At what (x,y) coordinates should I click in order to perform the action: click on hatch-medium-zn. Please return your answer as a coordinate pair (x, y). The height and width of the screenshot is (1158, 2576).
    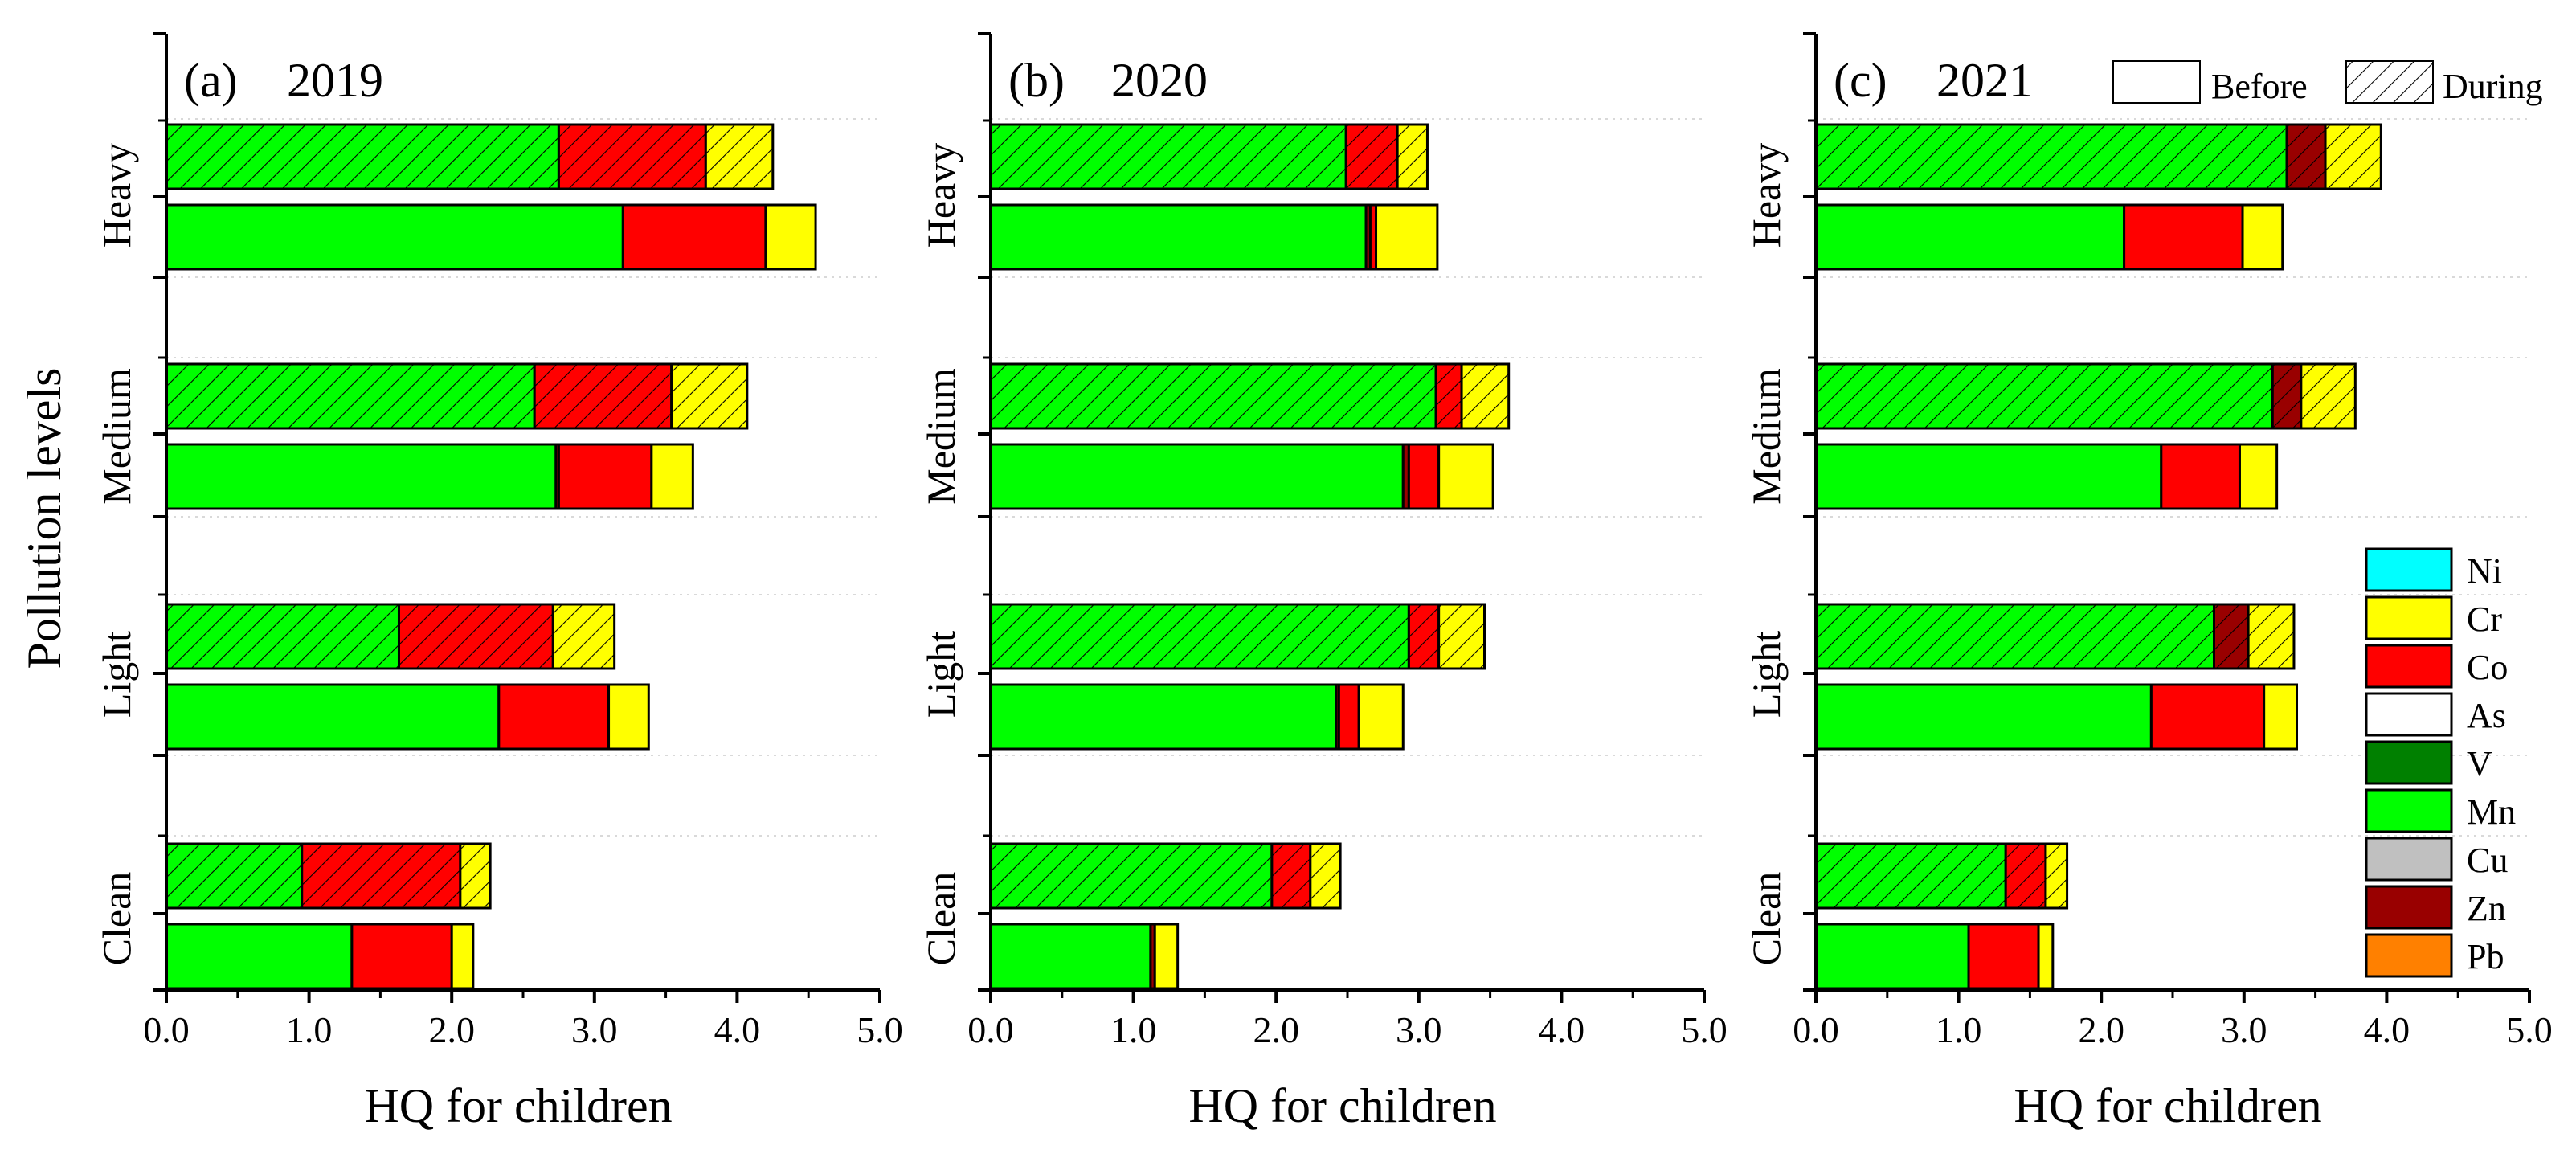
    Looking at the image, I should click on (2286, 396).